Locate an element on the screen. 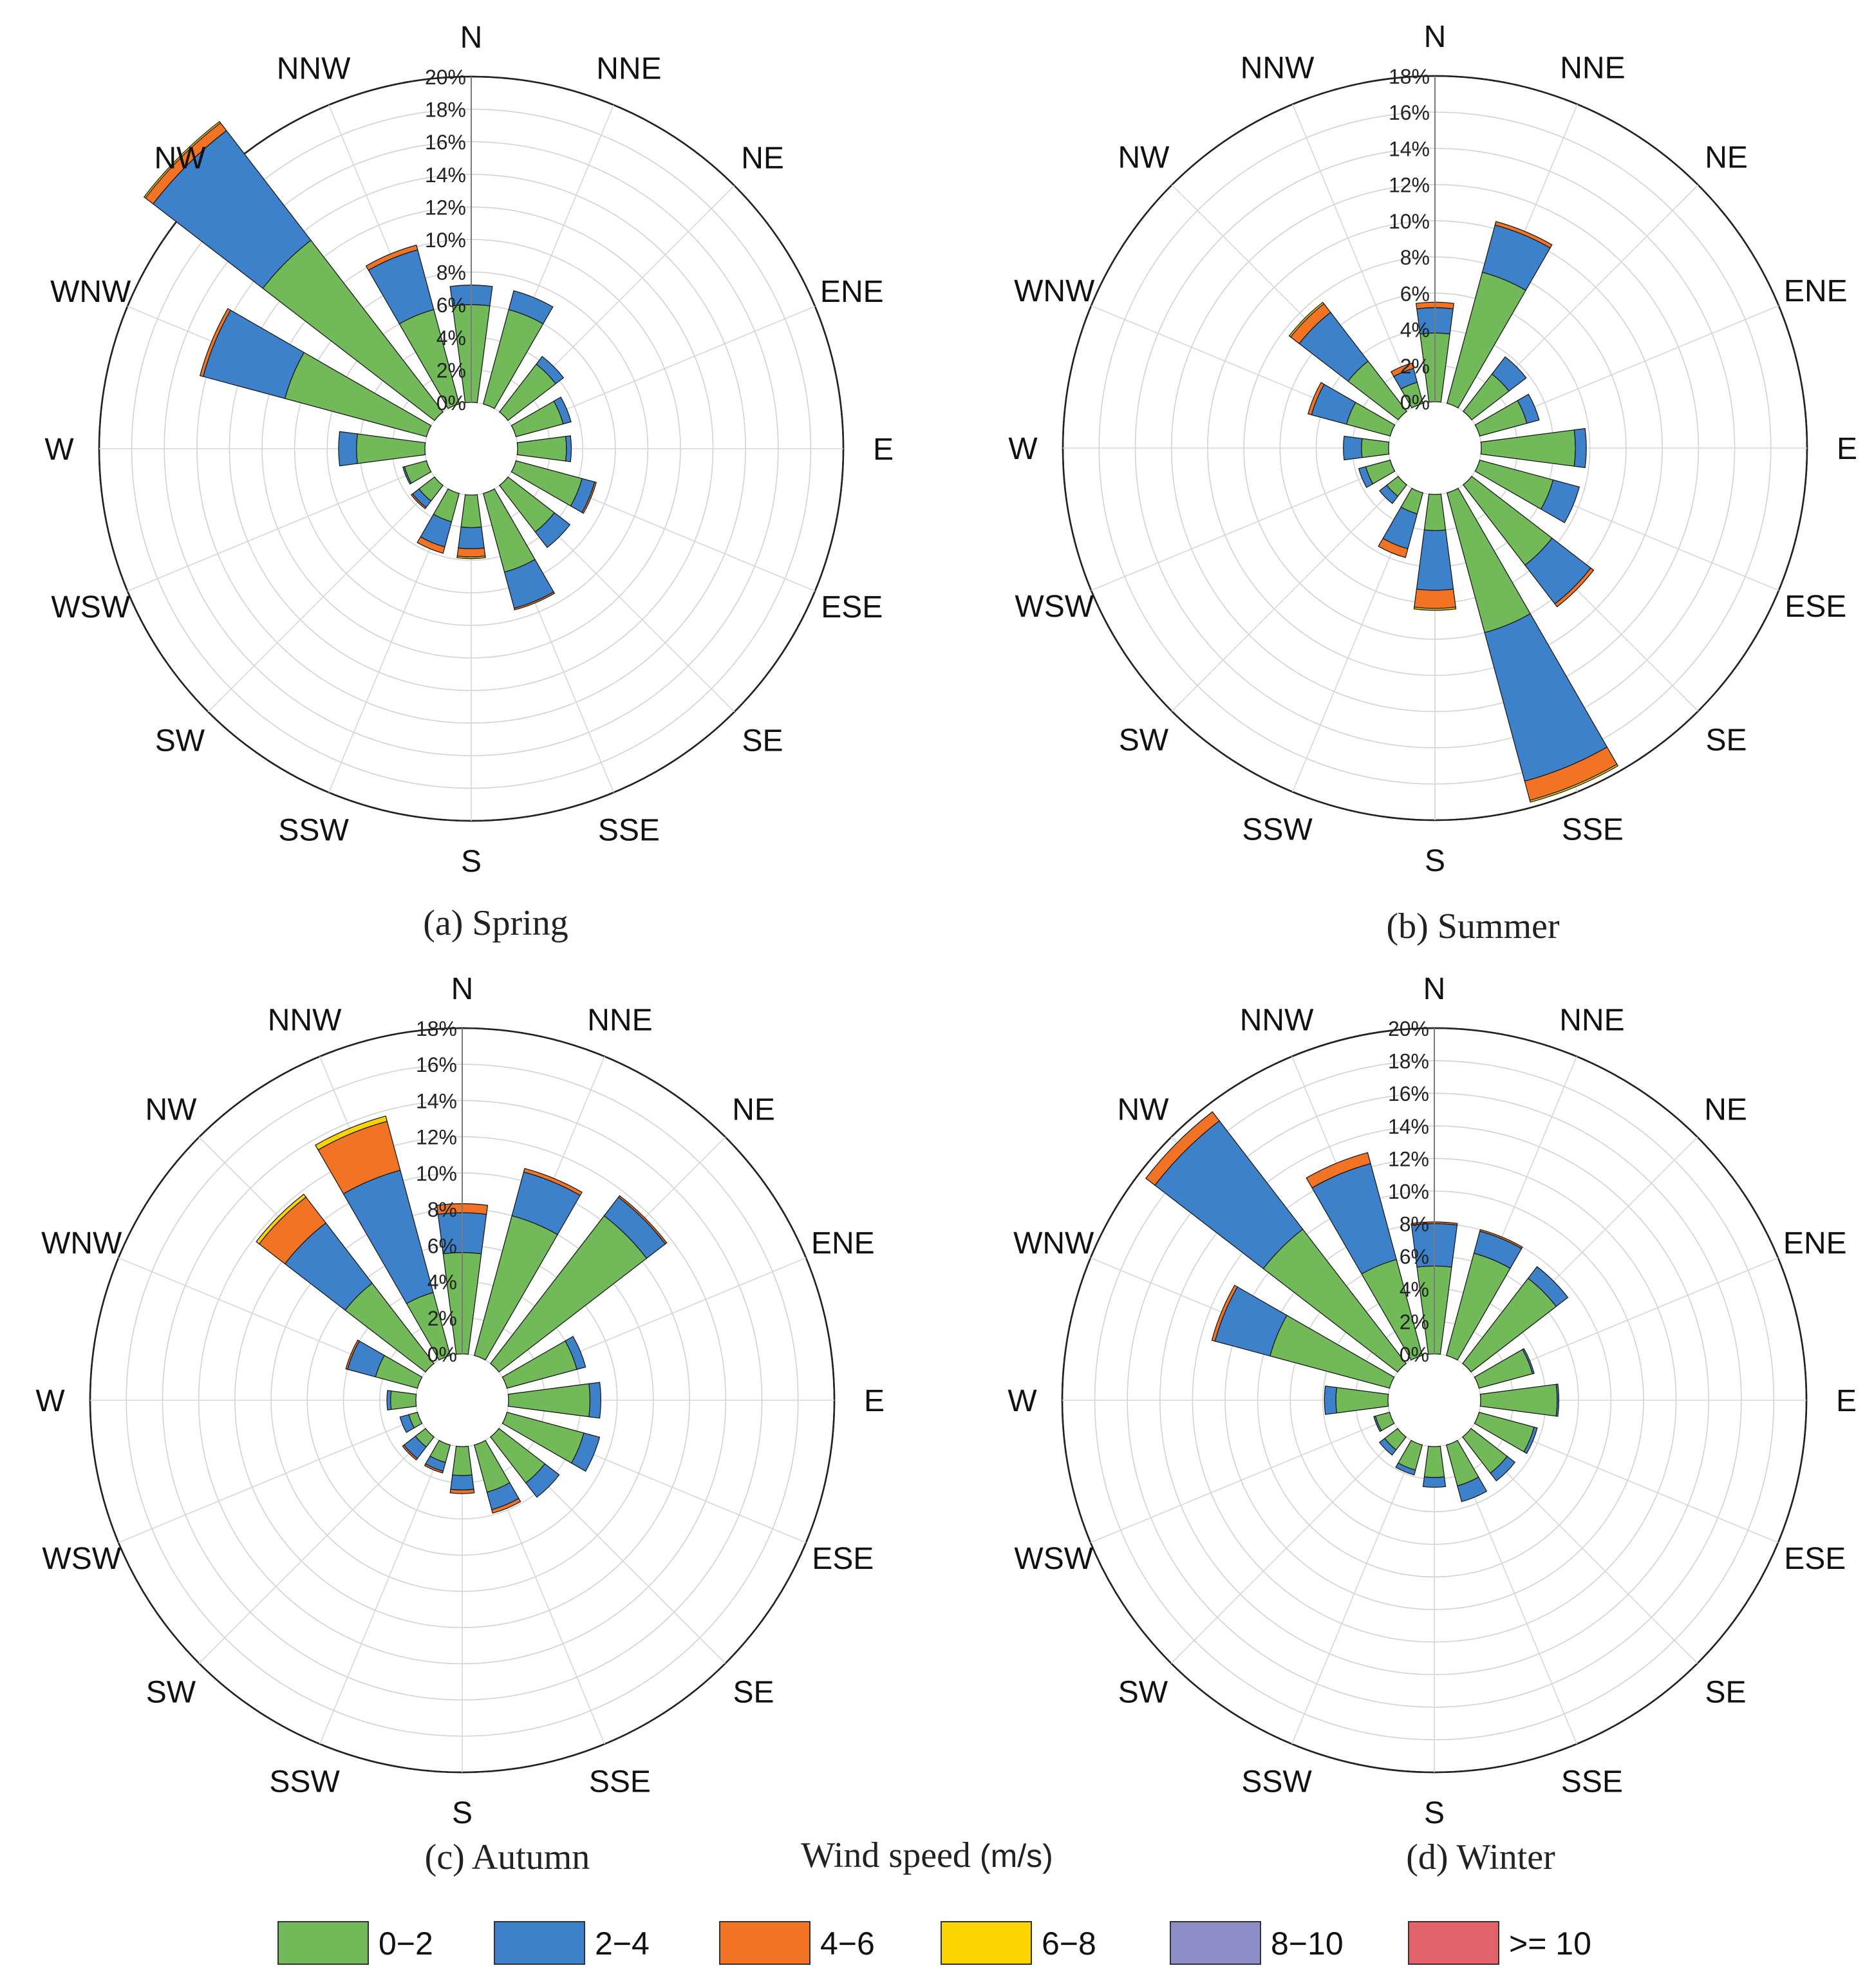 The width and height of the screenshot is (1865, 1988). legend-label-2: 4−6 is located at coordinates (847, 1944).